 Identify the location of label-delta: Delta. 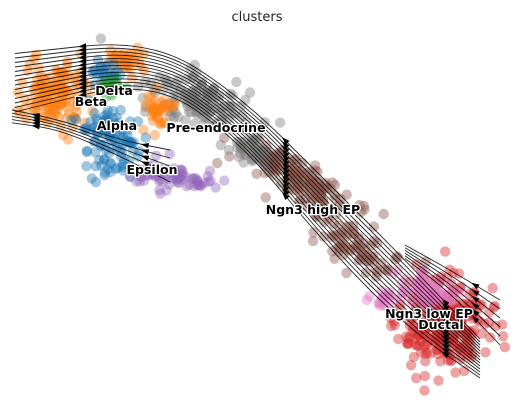
(114, 90).